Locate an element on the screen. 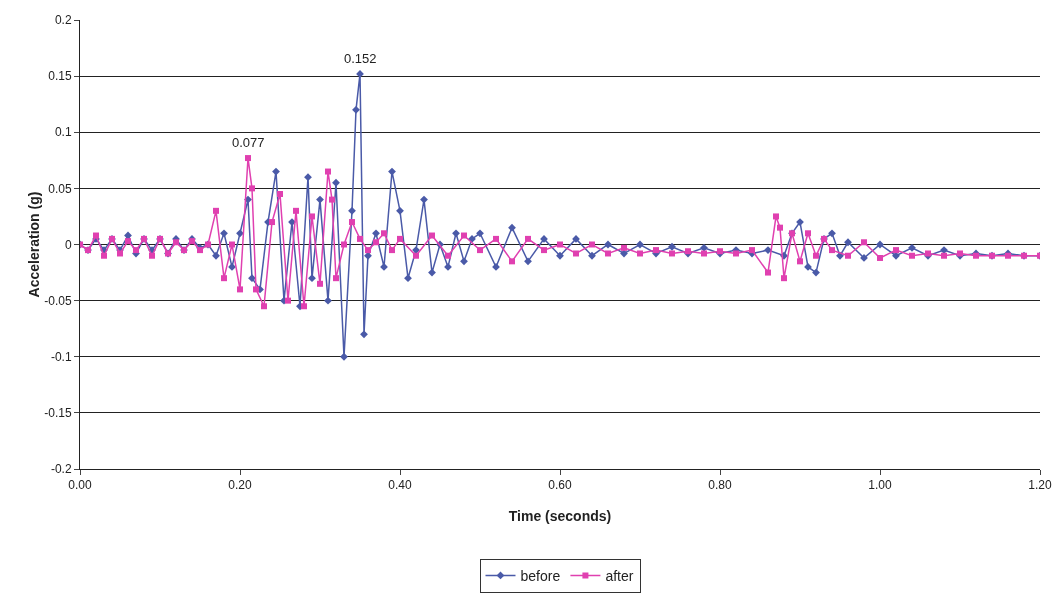  y-tick-label: 0 is located at coordinates (68, 244).